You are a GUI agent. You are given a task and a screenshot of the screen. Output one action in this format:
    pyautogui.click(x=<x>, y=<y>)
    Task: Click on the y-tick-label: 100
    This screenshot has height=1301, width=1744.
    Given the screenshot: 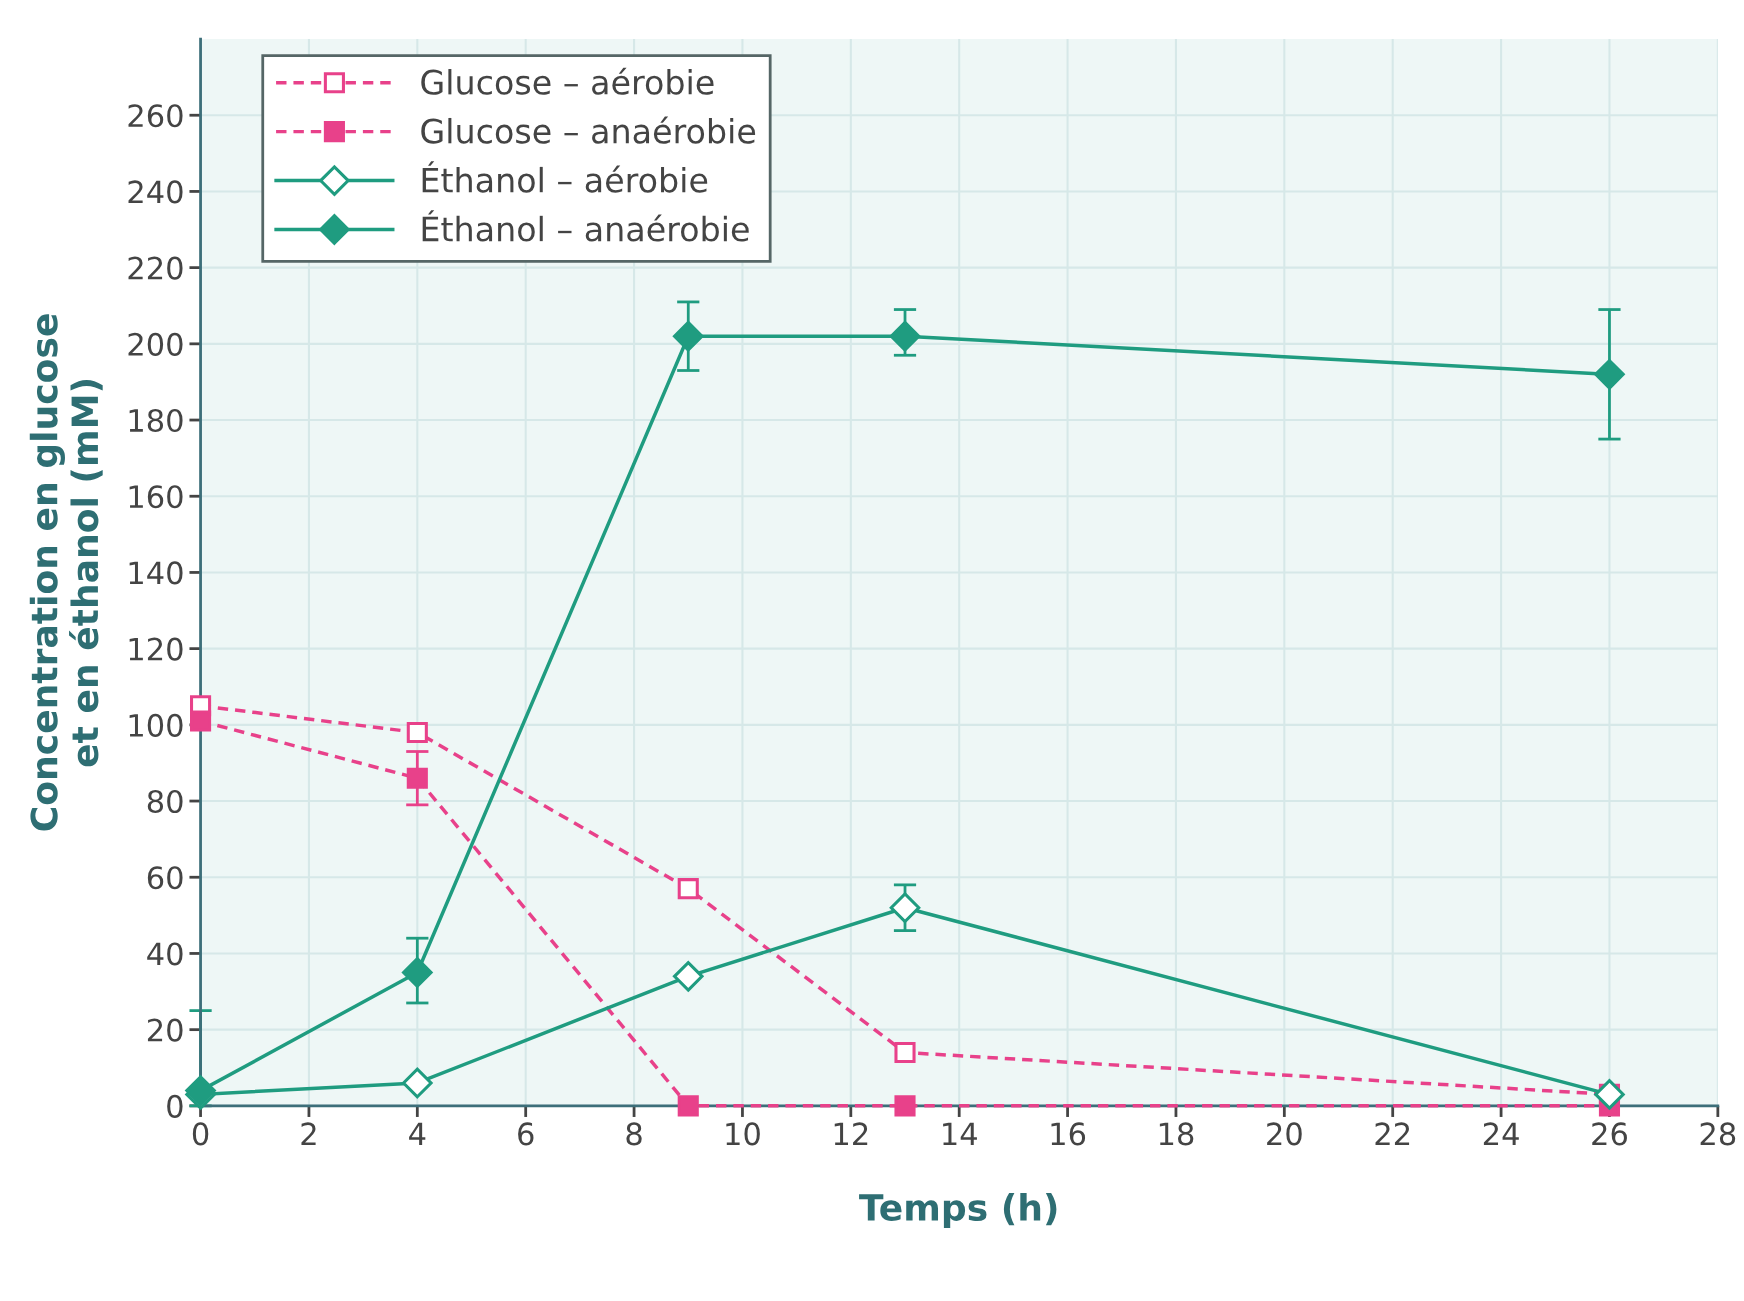 What is the action you would take?
    pyautogui.click(x=156, y=725)
    